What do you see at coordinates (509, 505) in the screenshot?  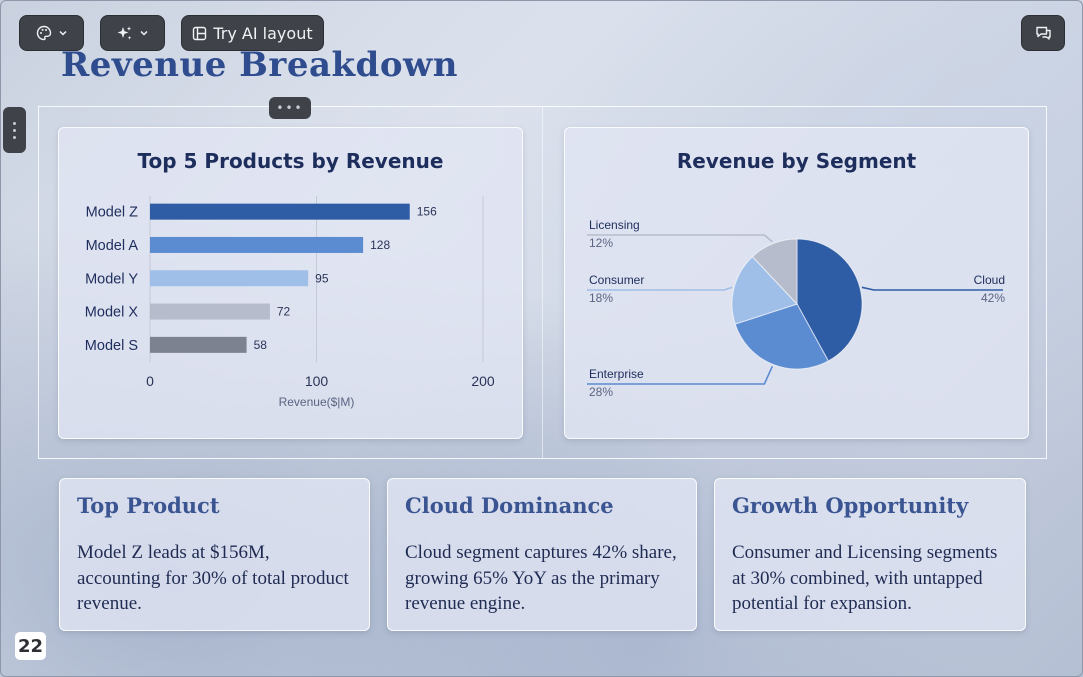 I see `card-title: Cloud Dominance` at bounding box center [509, 505].